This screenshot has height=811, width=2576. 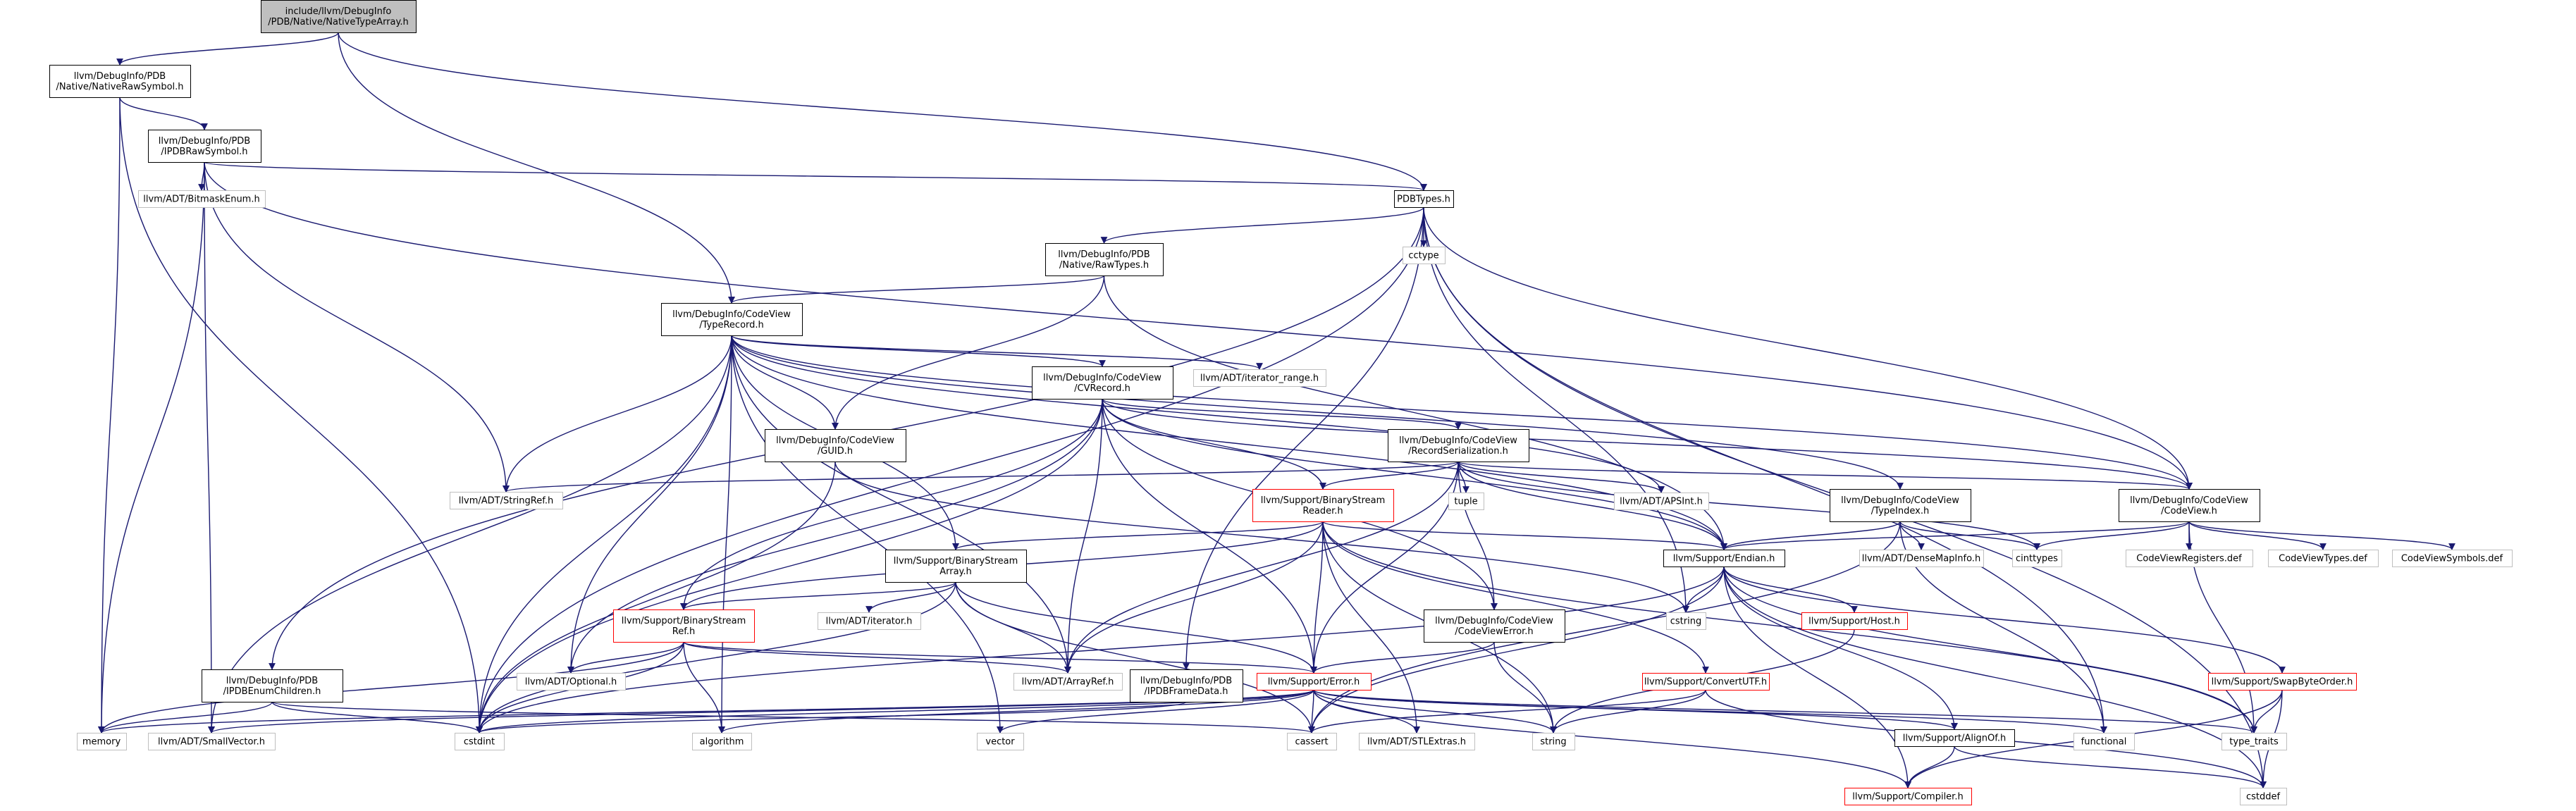 I want to click on node-string: string, so click(x=1554, y=741).